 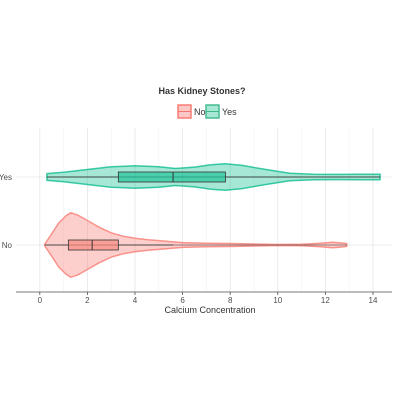 What do you see at coordinates (87, 300) in the screenshot?
I see `x-tick-label: 2` at bounding box center [87, 300].